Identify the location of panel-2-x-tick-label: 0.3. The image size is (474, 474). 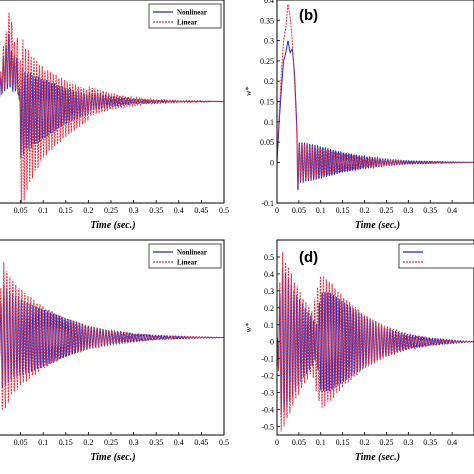
(408, 210).